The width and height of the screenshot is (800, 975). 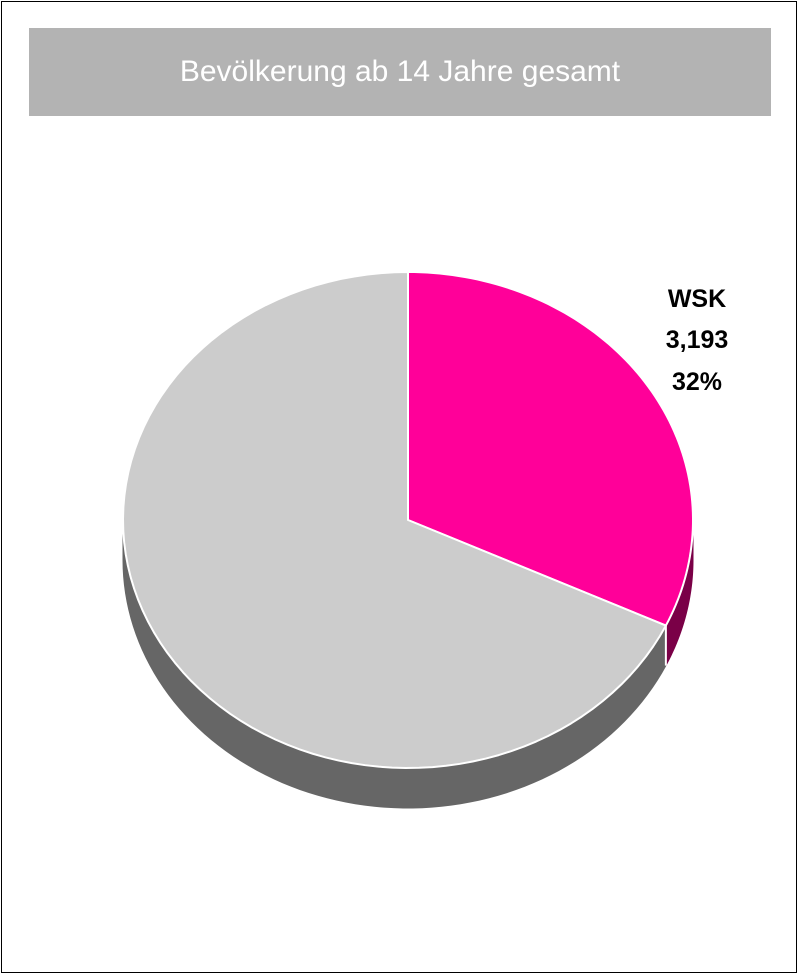 I want to click on slice-label-percent: 32%, so click(x=697, y=382).